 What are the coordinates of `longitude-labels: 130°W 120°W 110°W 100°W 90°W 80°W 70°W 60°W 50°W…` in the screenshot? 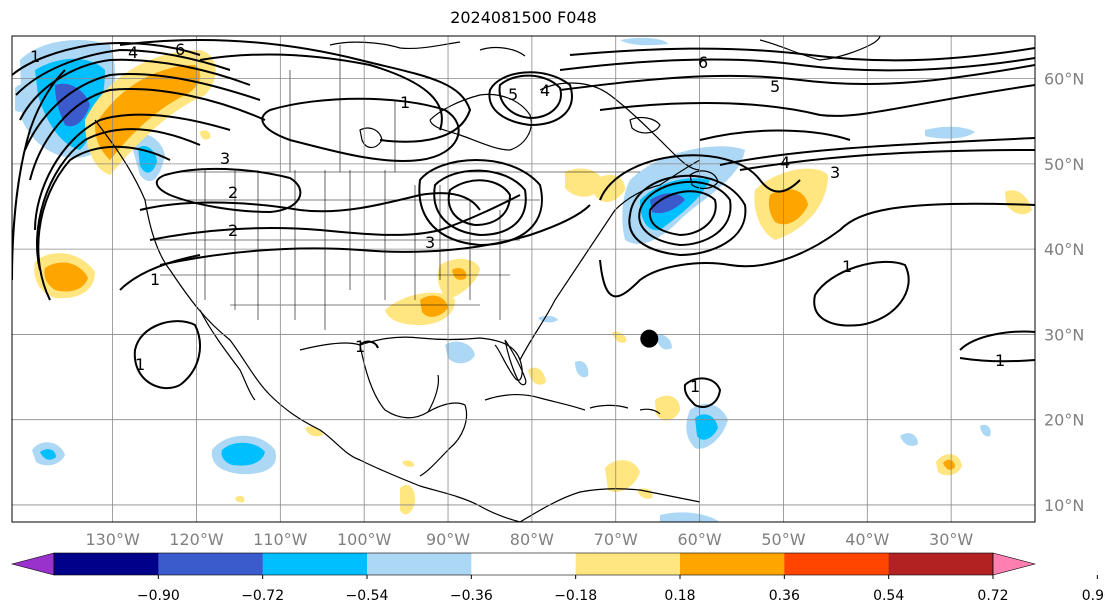 It's located at (529, 539).